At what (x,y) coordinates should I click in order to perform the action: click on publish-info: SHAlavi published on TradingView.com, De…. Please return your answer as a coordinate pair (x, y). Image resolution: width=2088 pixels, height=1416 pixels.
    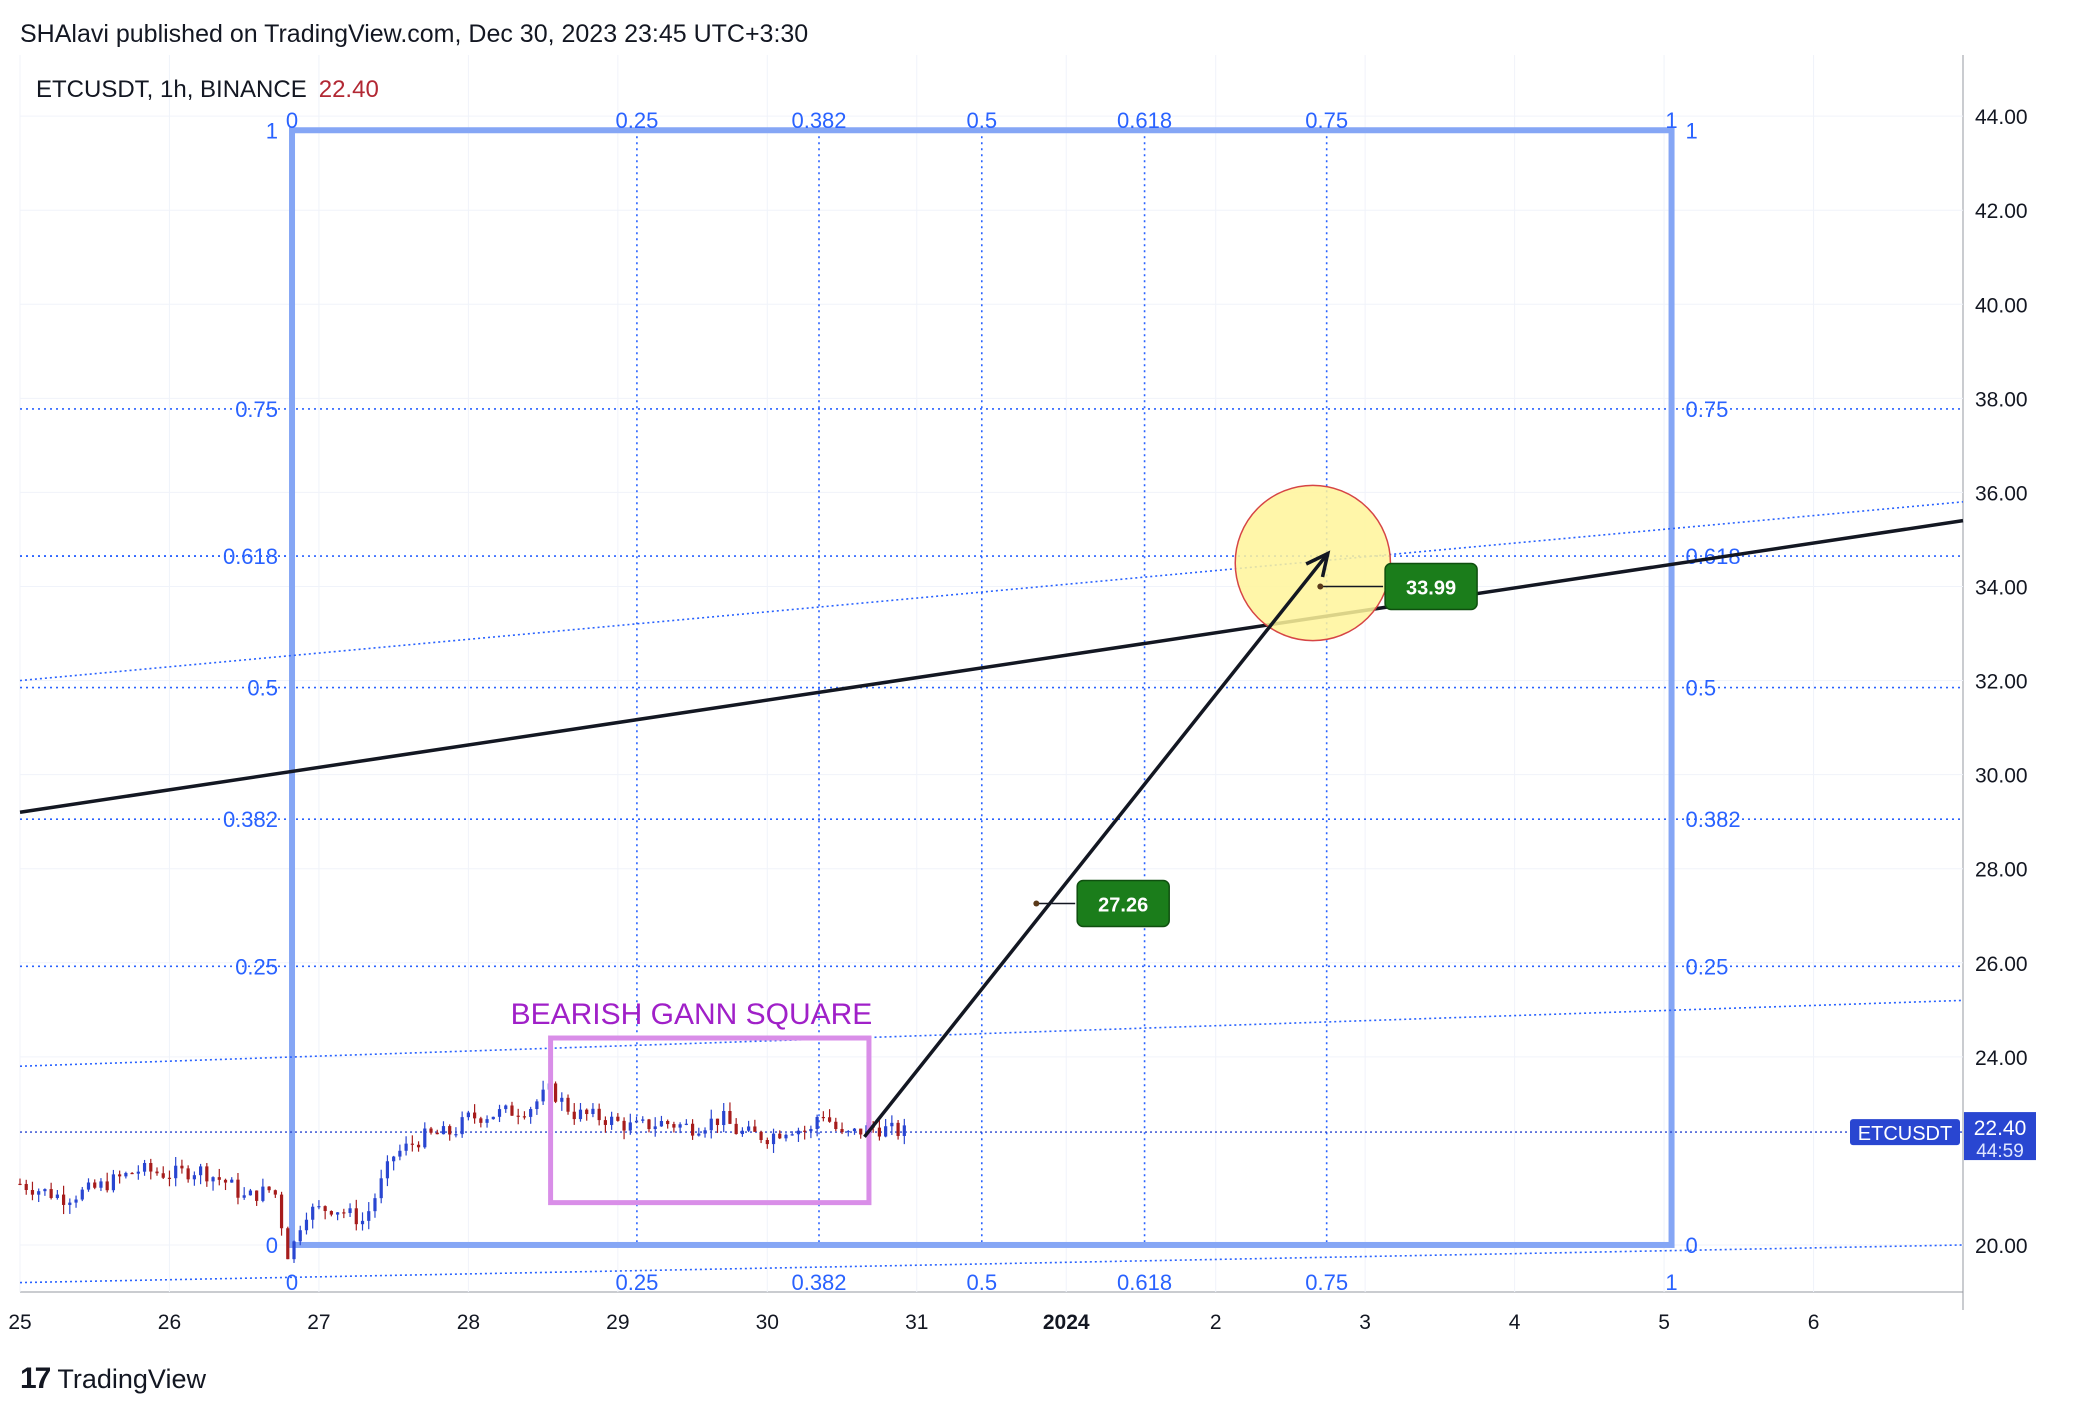
    Looking at the image, I should click on (414, 34).